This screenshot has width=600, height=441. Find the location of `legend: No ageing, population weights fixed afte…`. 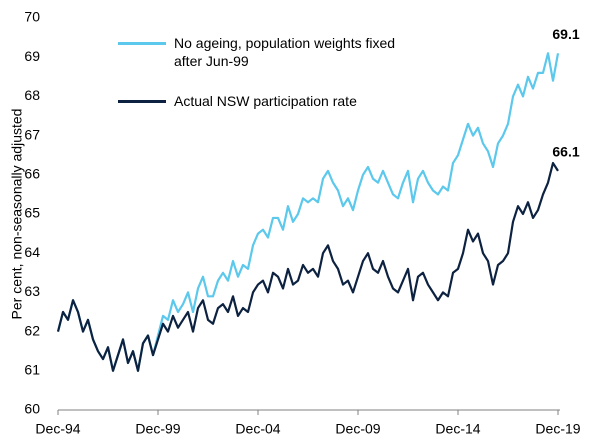

legend: No ageing, population weights fixed afte… is located at coordinates (266, 83).